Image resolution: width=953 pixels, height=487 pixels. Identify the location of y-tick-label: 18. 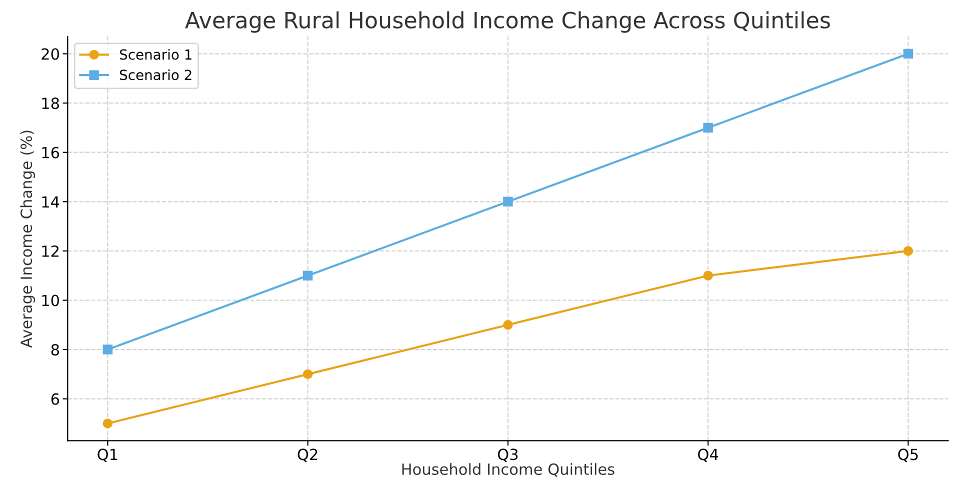
(50, 104).